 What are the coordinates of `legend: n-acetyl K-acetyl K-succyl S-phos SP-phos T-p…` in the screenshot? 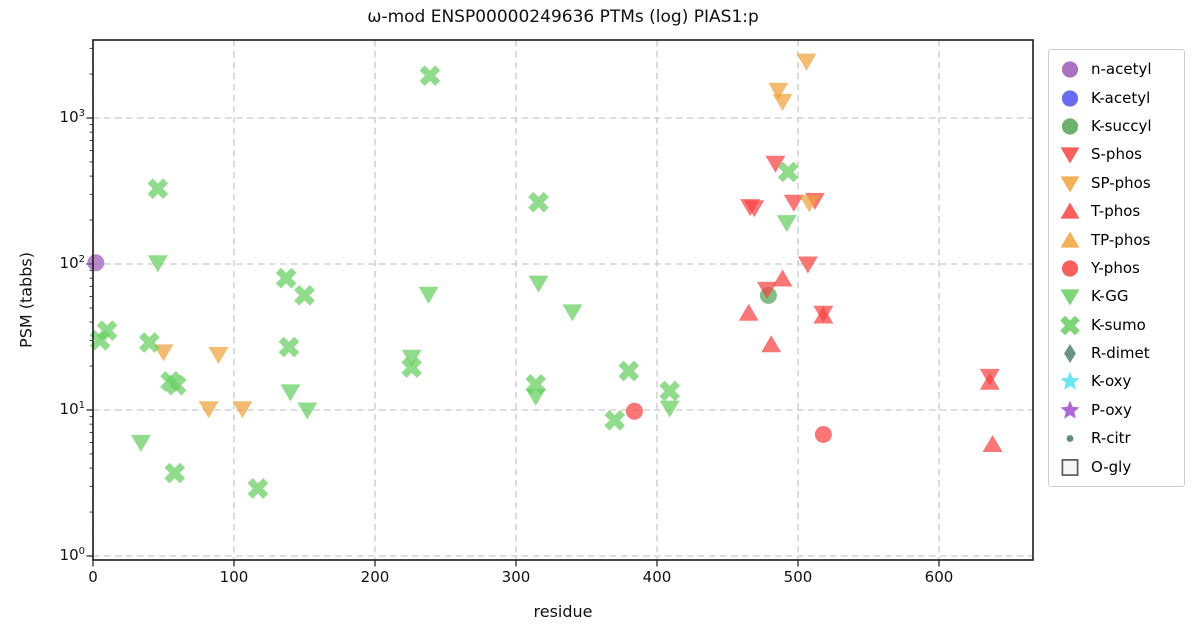 It's located at (1116, 268).